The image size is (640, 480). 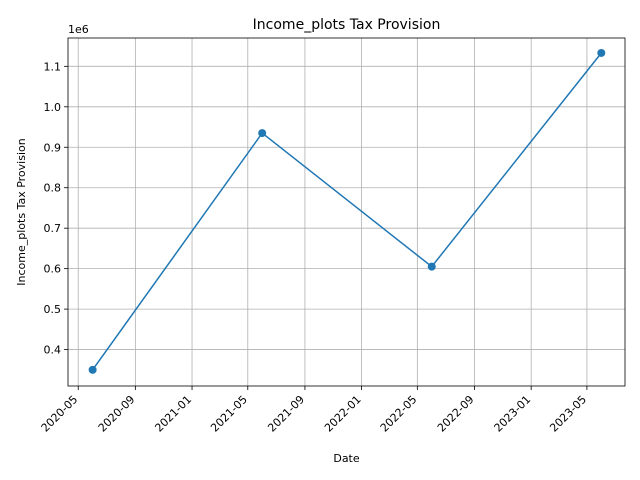 What do you see at coordinates (53, 228) in the screenshot?
I see `y-tick-label: 0.7` at bounding box center [53, 228].